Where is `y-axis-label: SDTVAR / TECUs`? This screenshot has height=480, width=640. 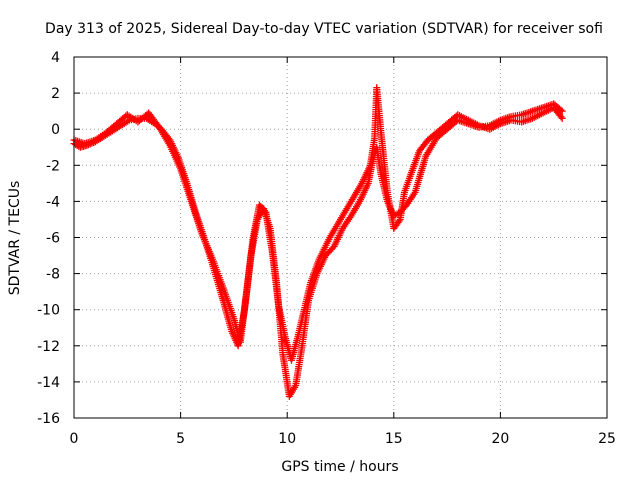 y-axis-label: SDTVAR / TECUs is located at coordinates (15, 238).